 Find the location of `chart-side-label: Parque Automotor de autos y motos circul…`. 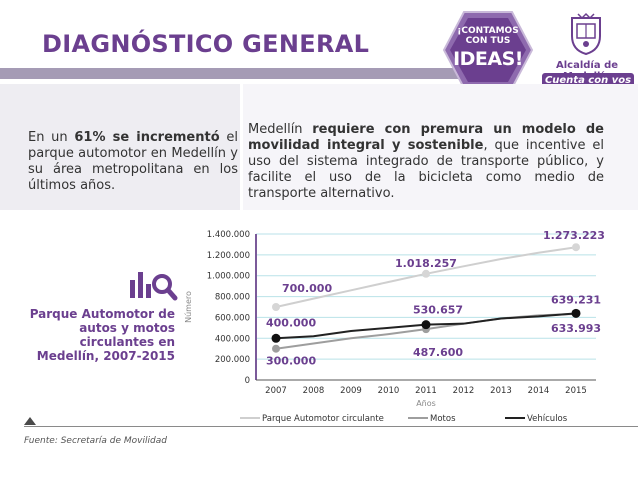

chart-side-label: Parque Automotor de autos y motos circul… is located at coordinates (96, 335).